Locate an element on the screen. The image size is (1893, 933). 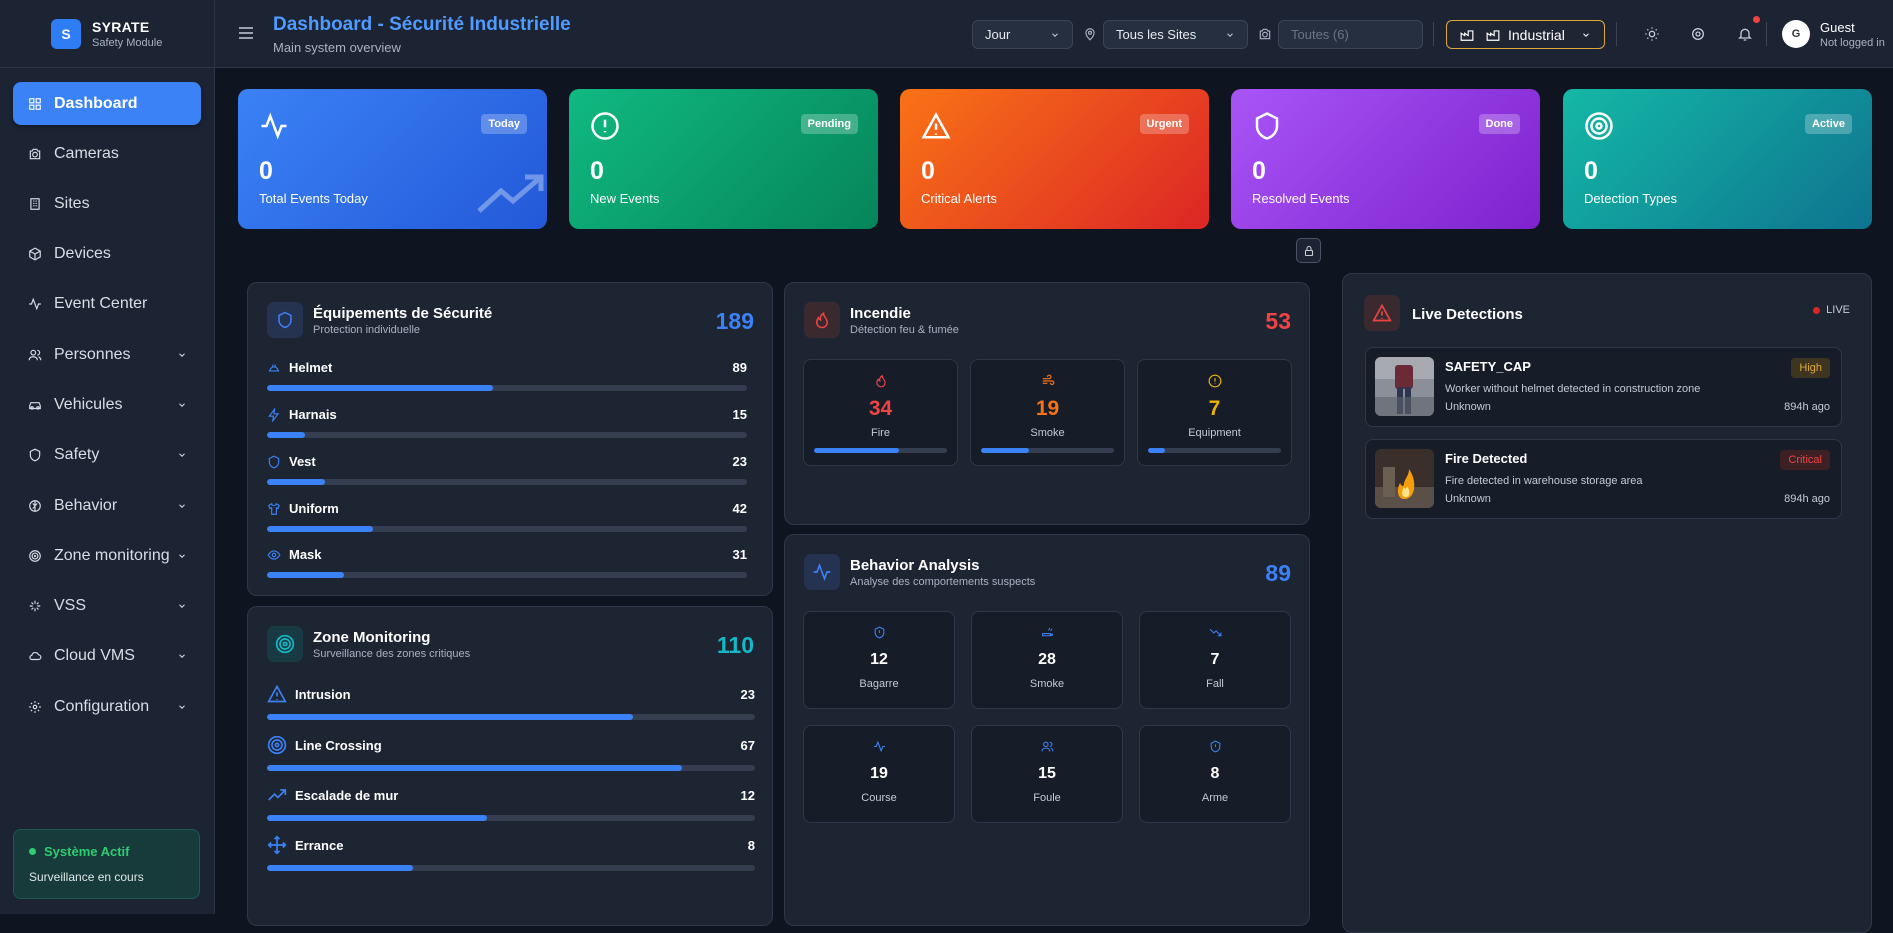
camera-select-placeholder: Toutes (6) is located at coordinates (1320, 34).